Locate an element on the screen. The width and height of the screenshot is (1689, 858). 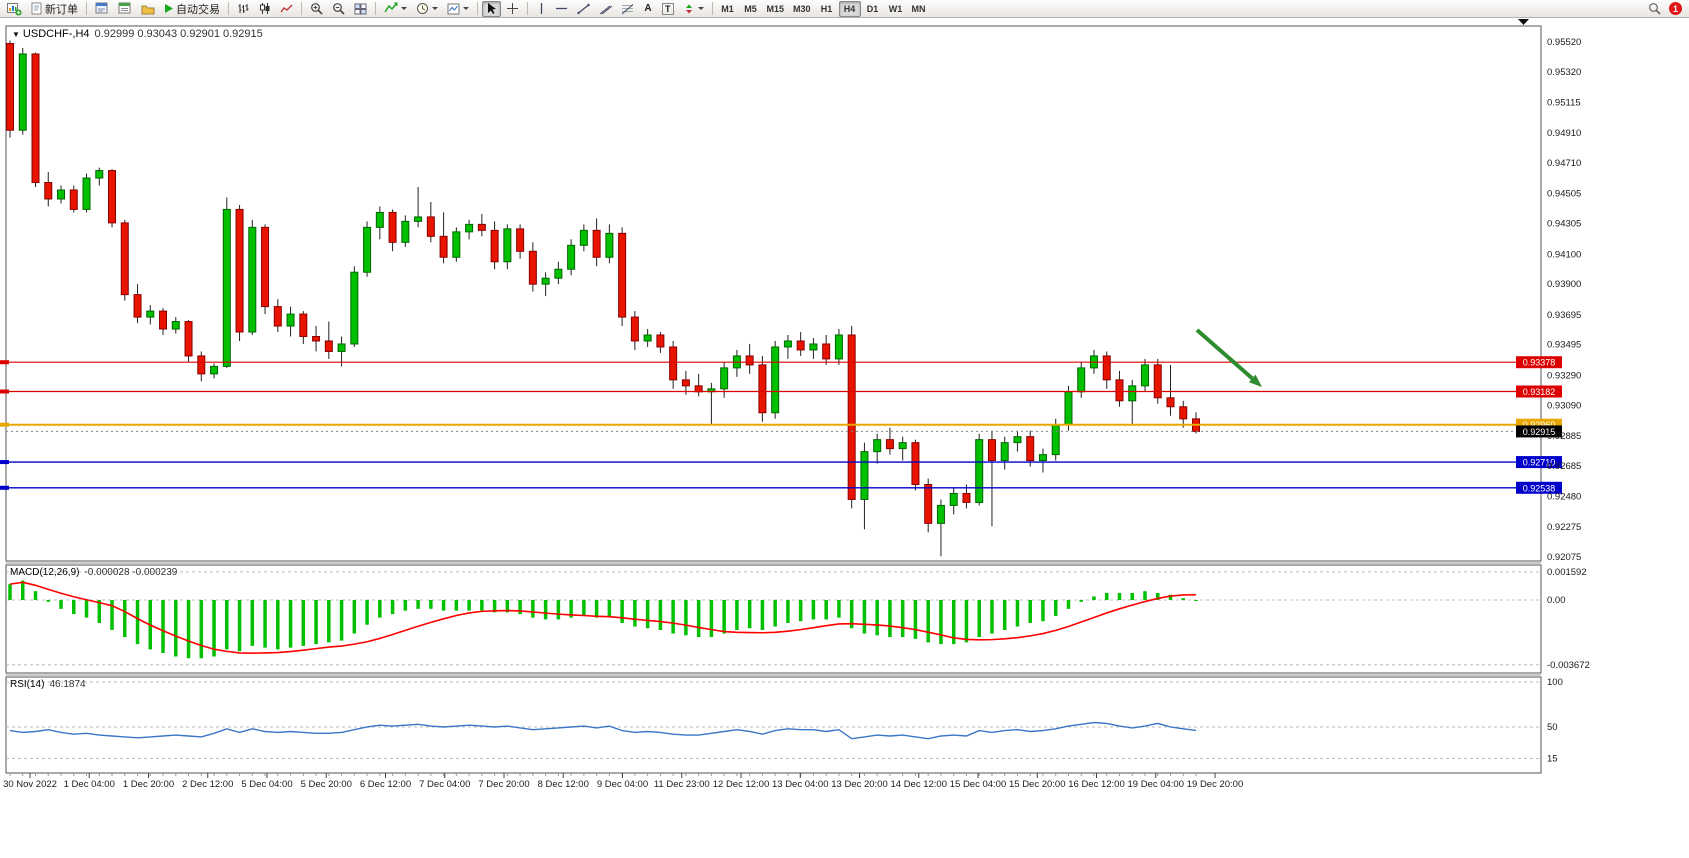
macd-axis-label: 0.00 is located at coordinates (1556, 600).